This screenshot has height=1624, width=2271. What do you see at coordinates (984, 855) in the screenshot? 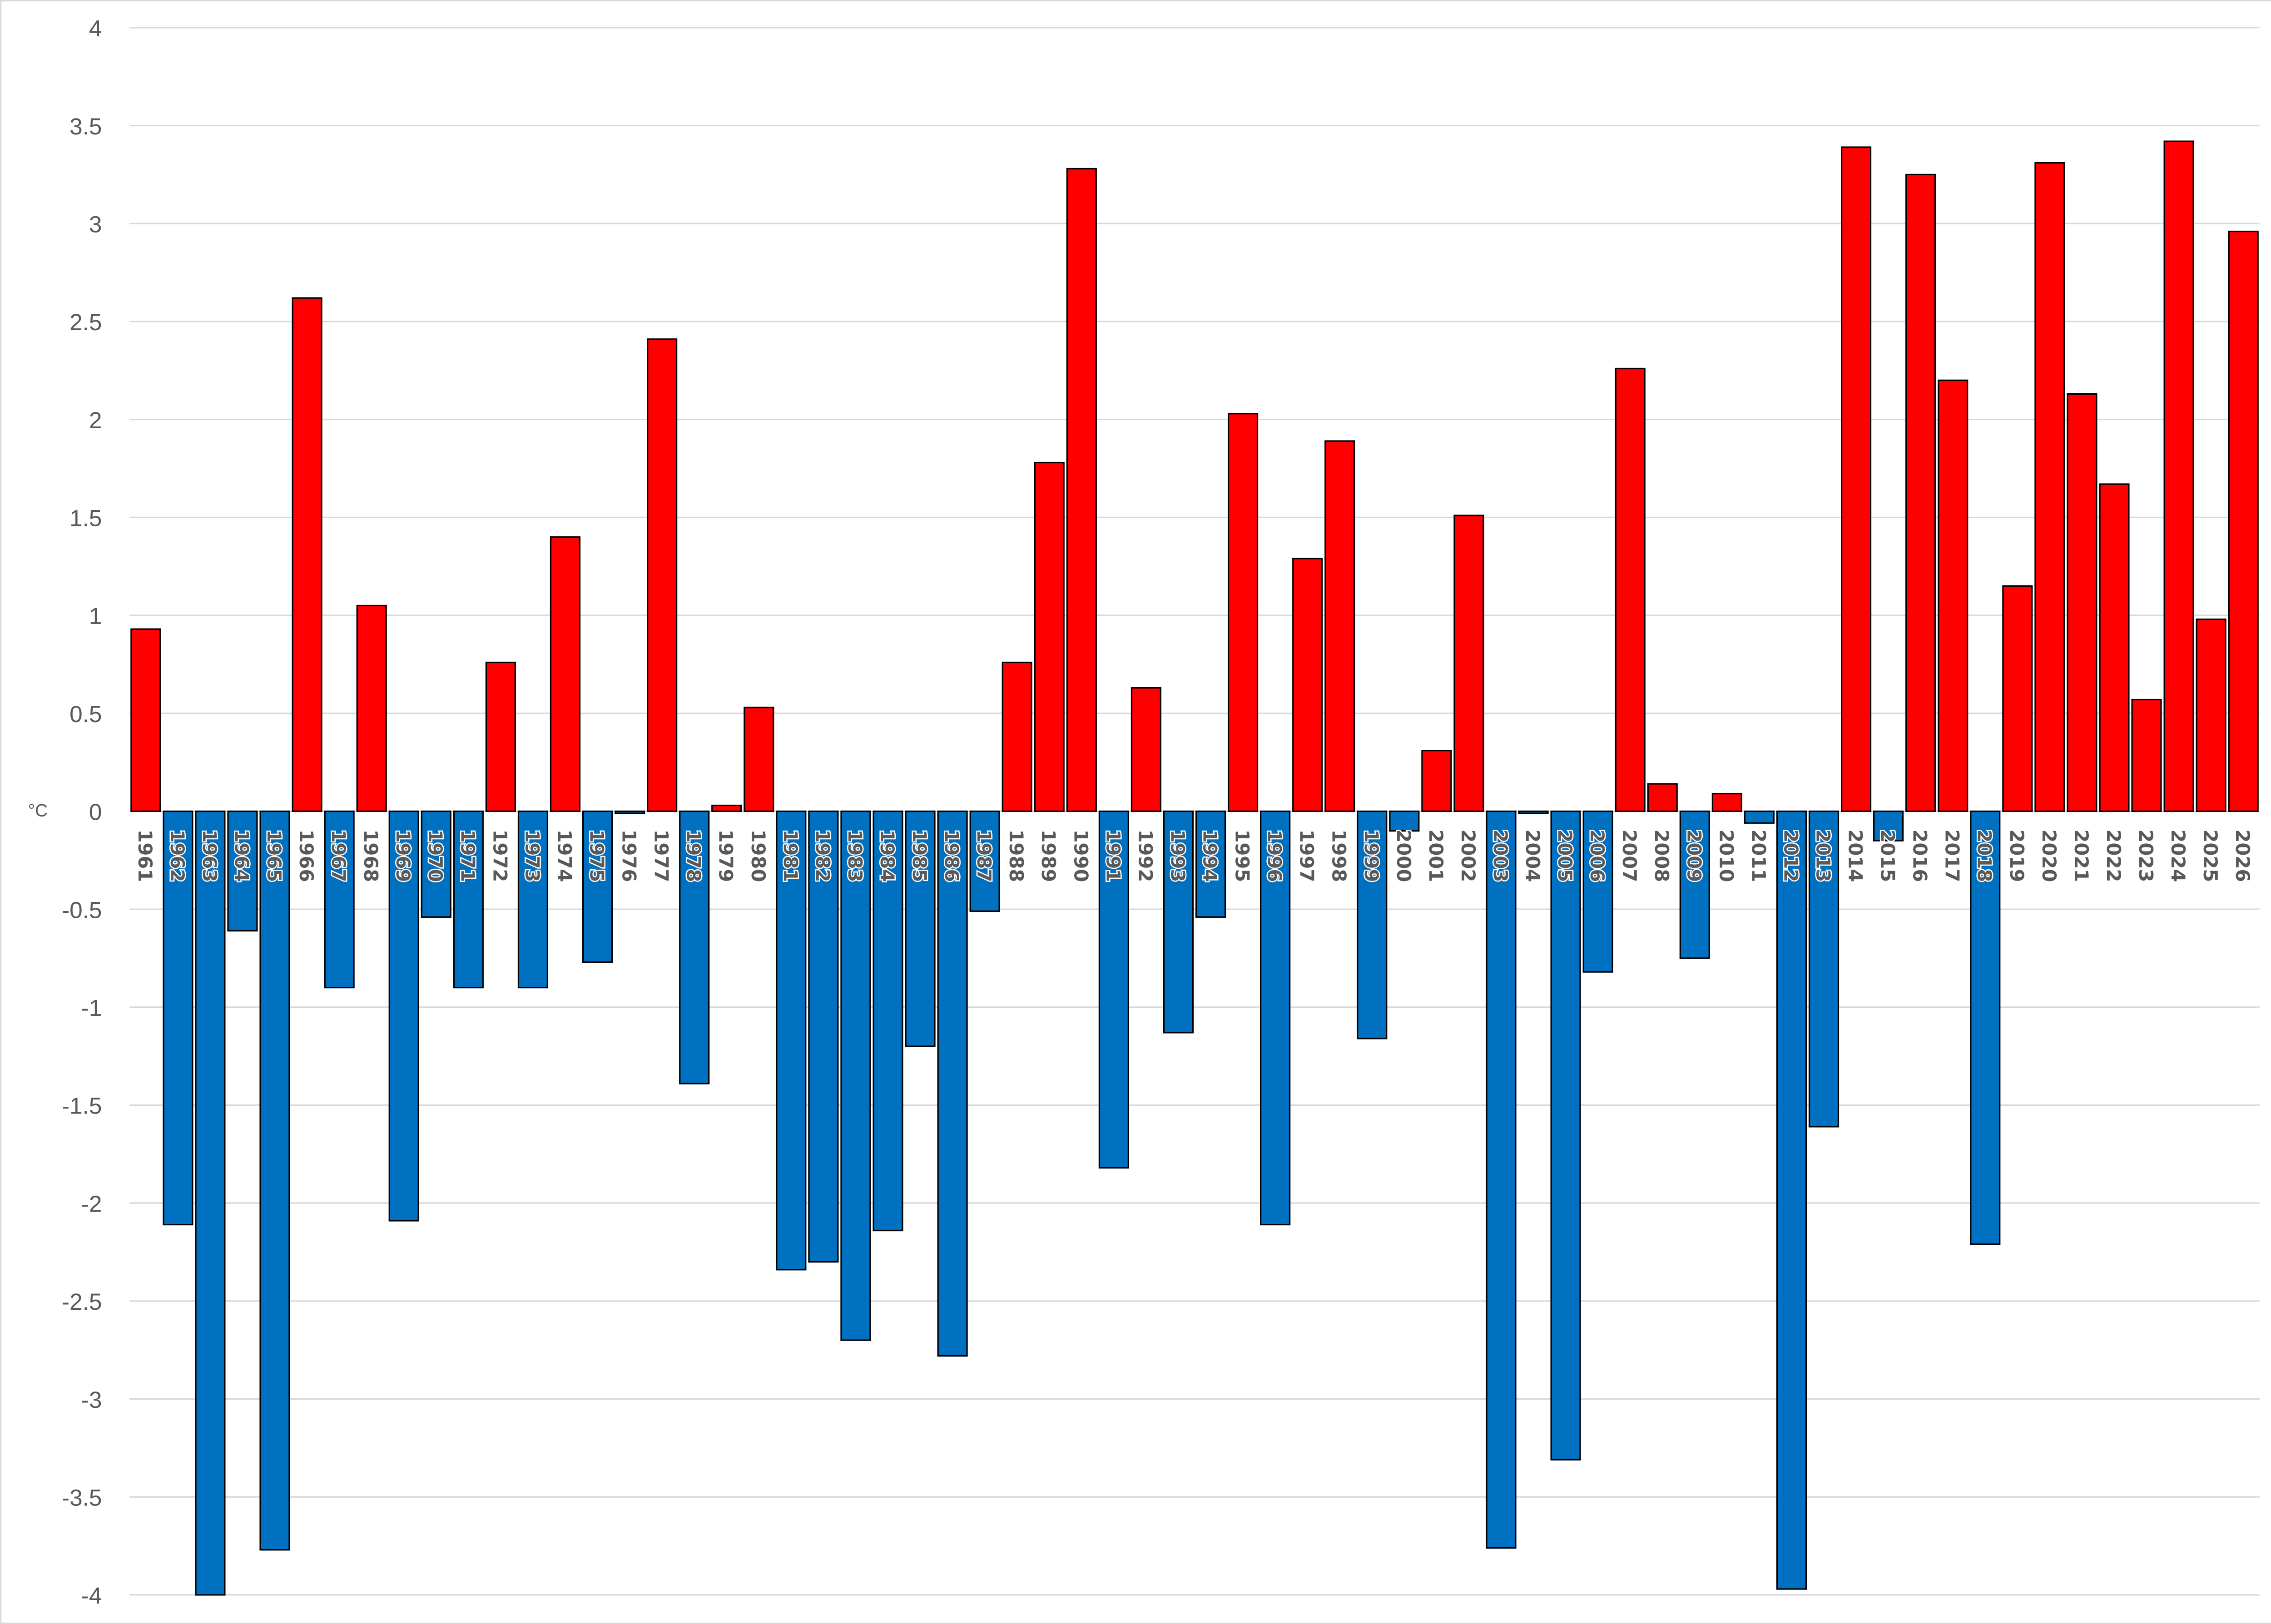
I see `x-tick-label: 1987` at bounding box center [984, 855].